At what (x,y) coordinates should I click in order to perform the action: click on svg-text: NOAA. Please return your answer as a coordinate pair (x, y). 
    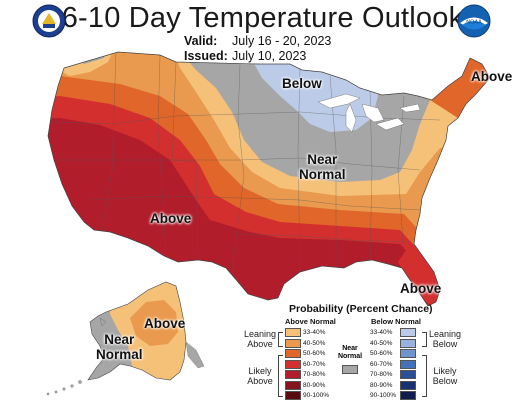
    Looking at the image, I should click on (474, 23).